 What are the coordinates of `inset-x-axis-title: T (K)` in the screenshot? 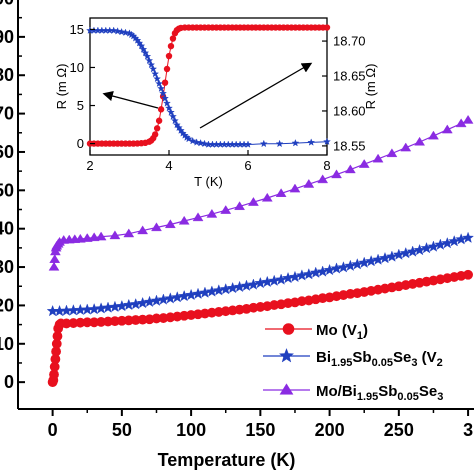 It's located at (208, 181).